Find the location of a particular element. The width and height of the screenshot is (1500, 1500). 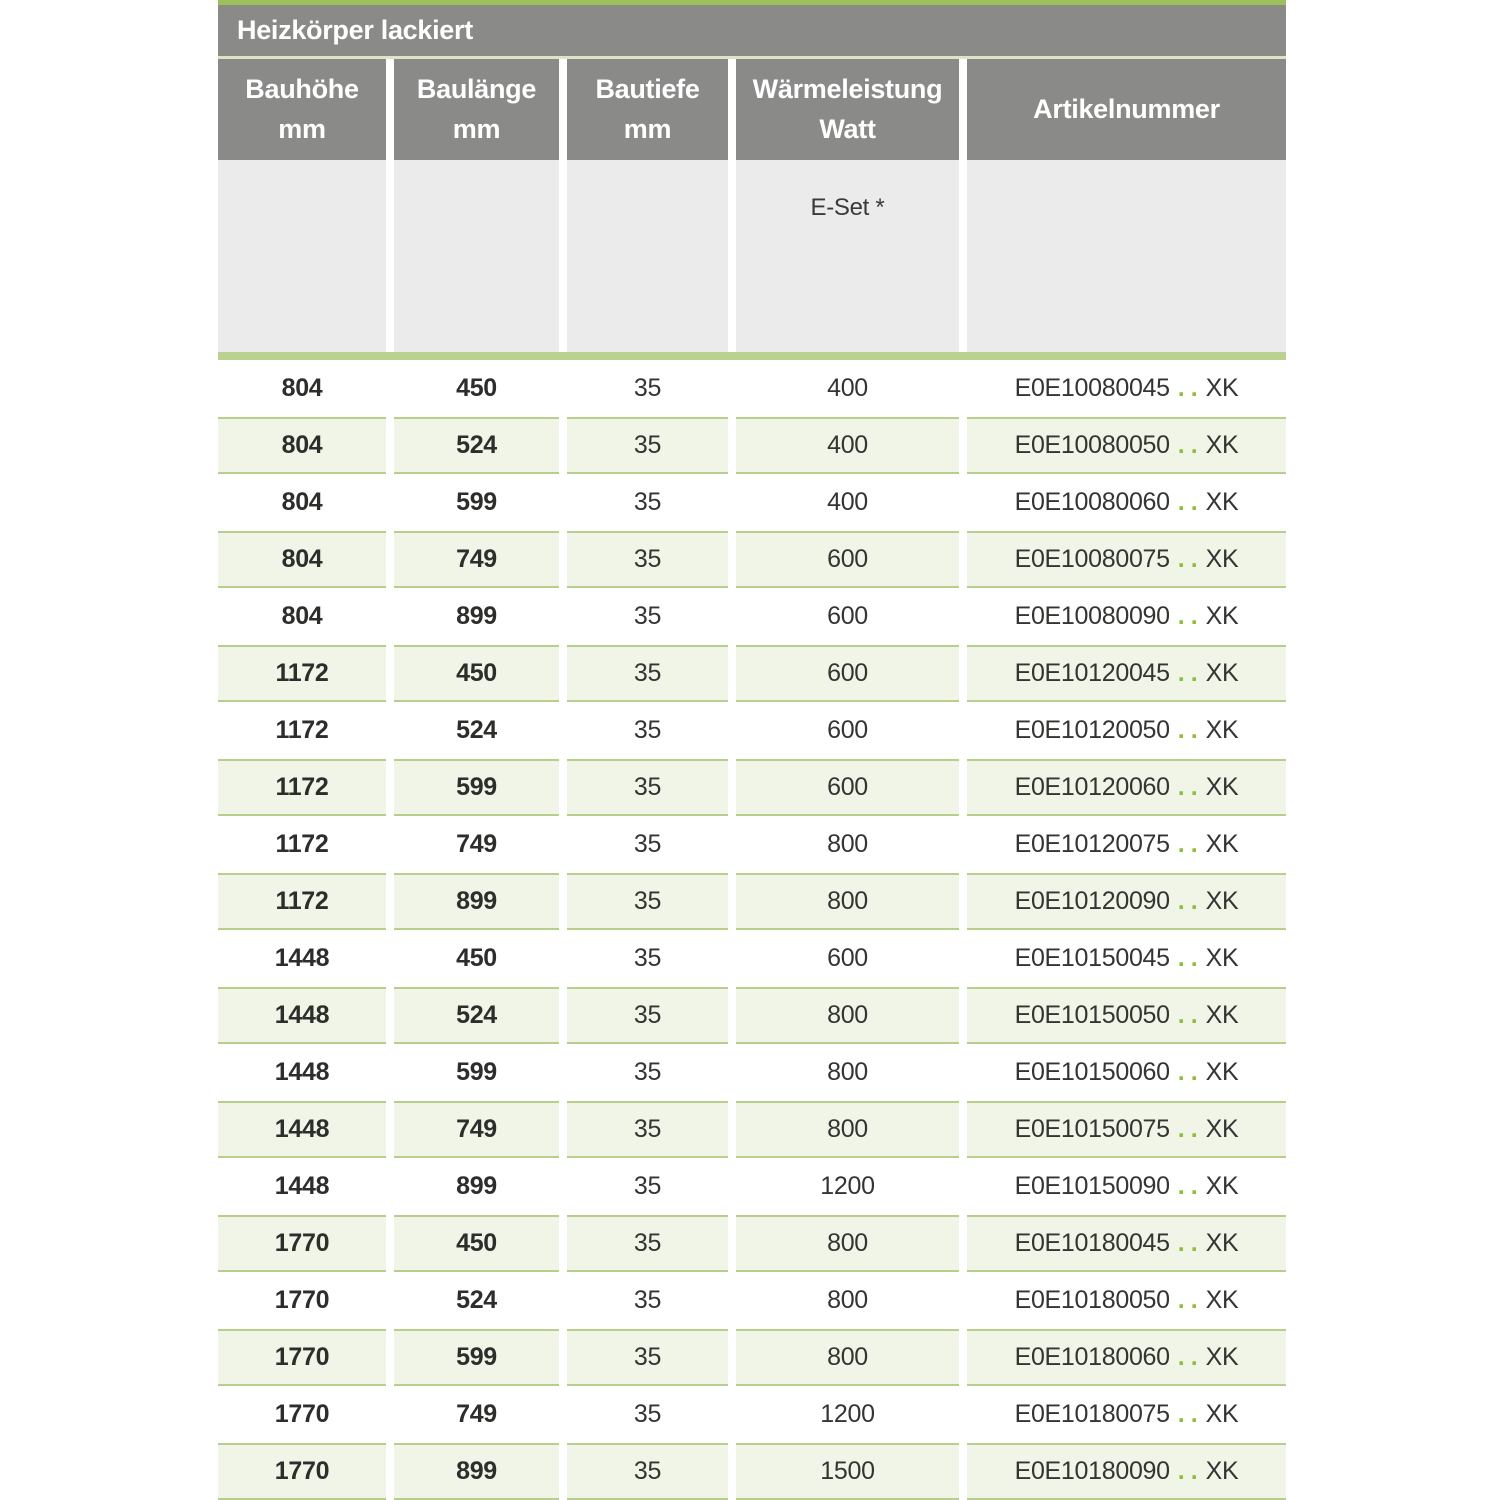

cell-waermeleistung: 1500 is located at coordinates (847, 1471).